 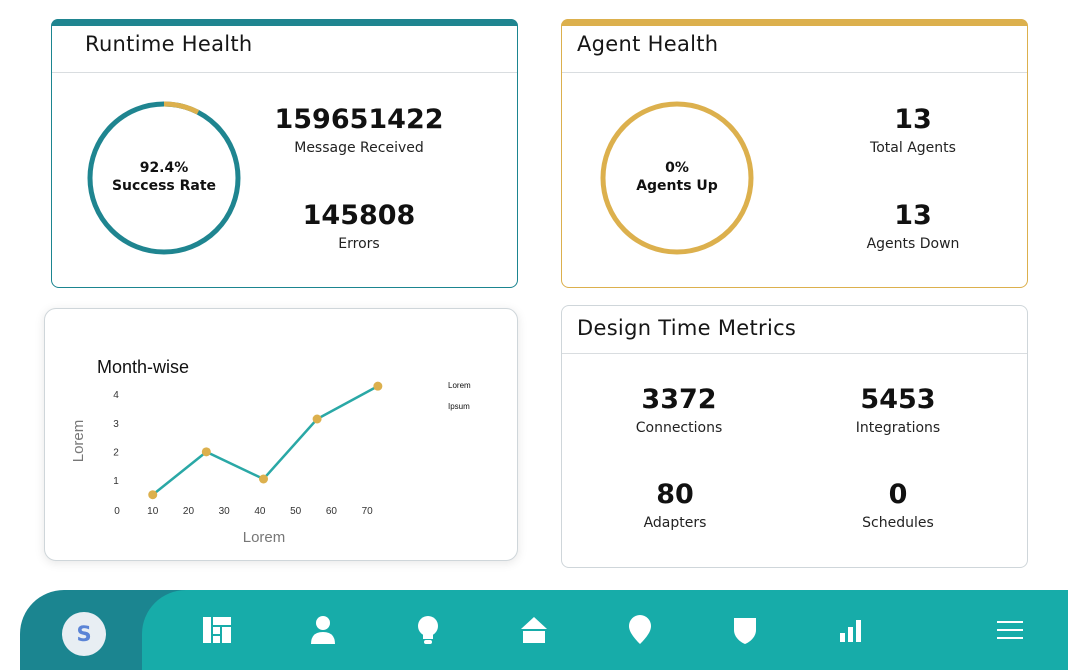 I want to click on agent-health-title: Agent Health, so click(x=794, y=46).